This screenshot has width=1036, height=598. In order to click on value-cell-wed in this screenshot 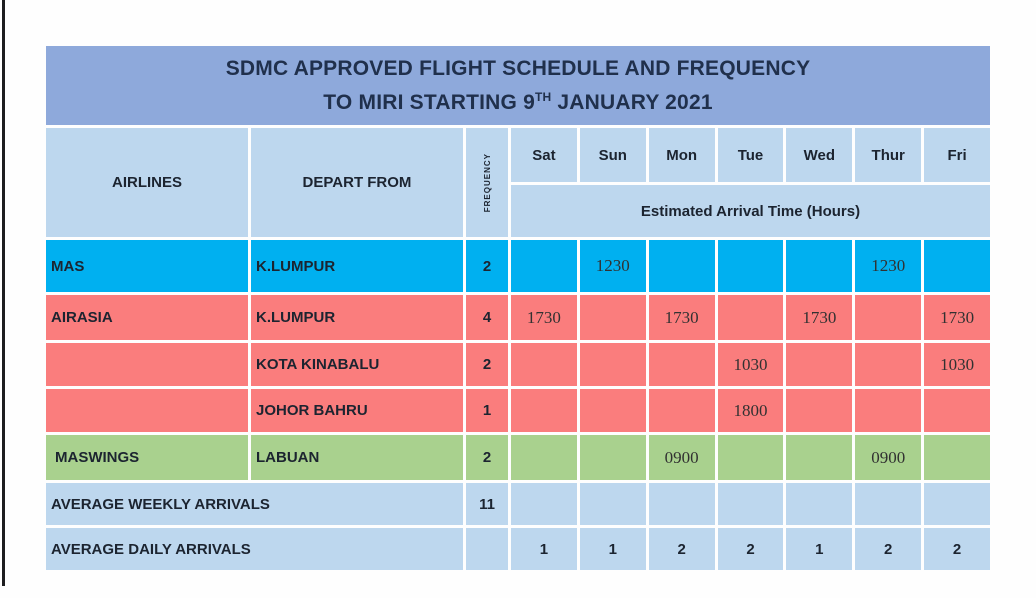, I will do `click(819, 504)`.